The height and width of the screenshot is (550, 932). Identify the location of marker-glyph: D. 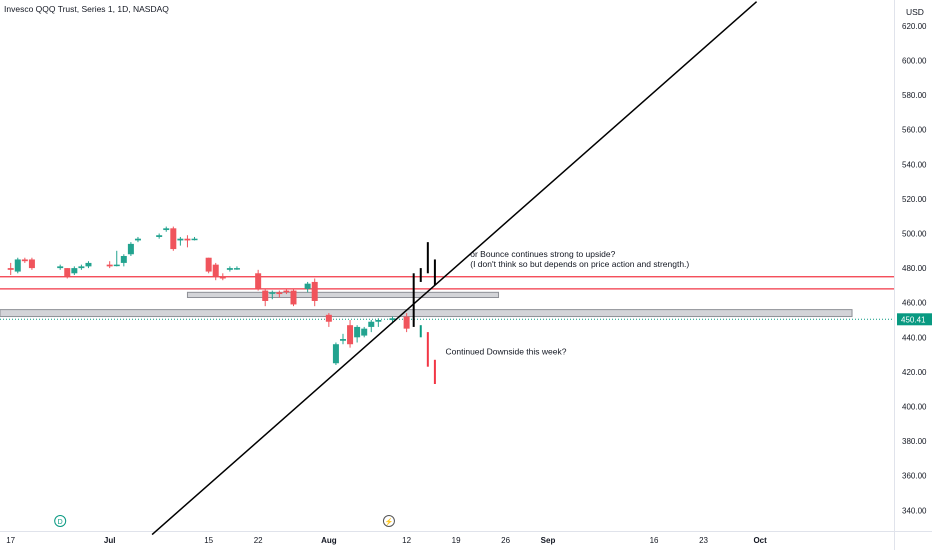
(60, 522).